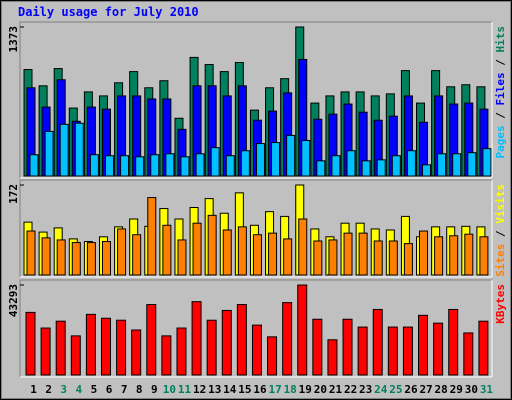 The height and width of the screenshot is (400, 512). What do you see at coordinates (336, 389) in the screenshot?
I see `x-tick-label: 21` at bounding box center [336, 389].